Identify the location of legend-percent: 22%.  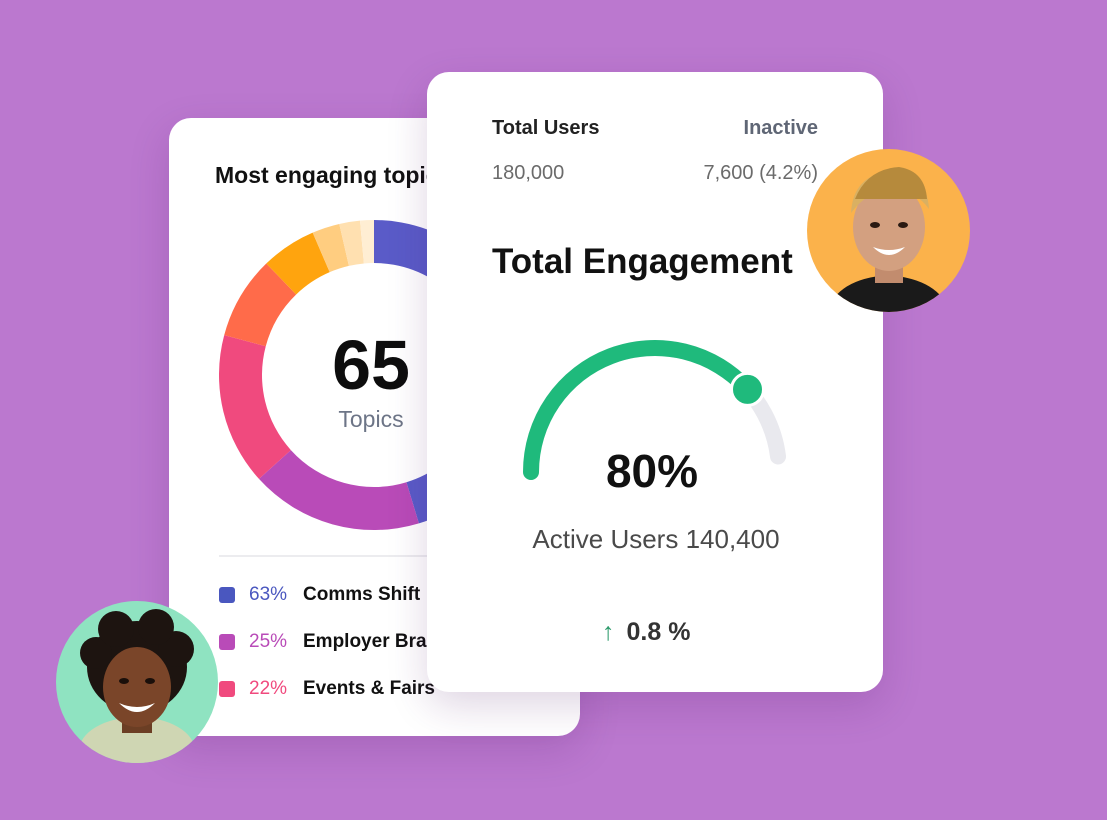
(268, 688).